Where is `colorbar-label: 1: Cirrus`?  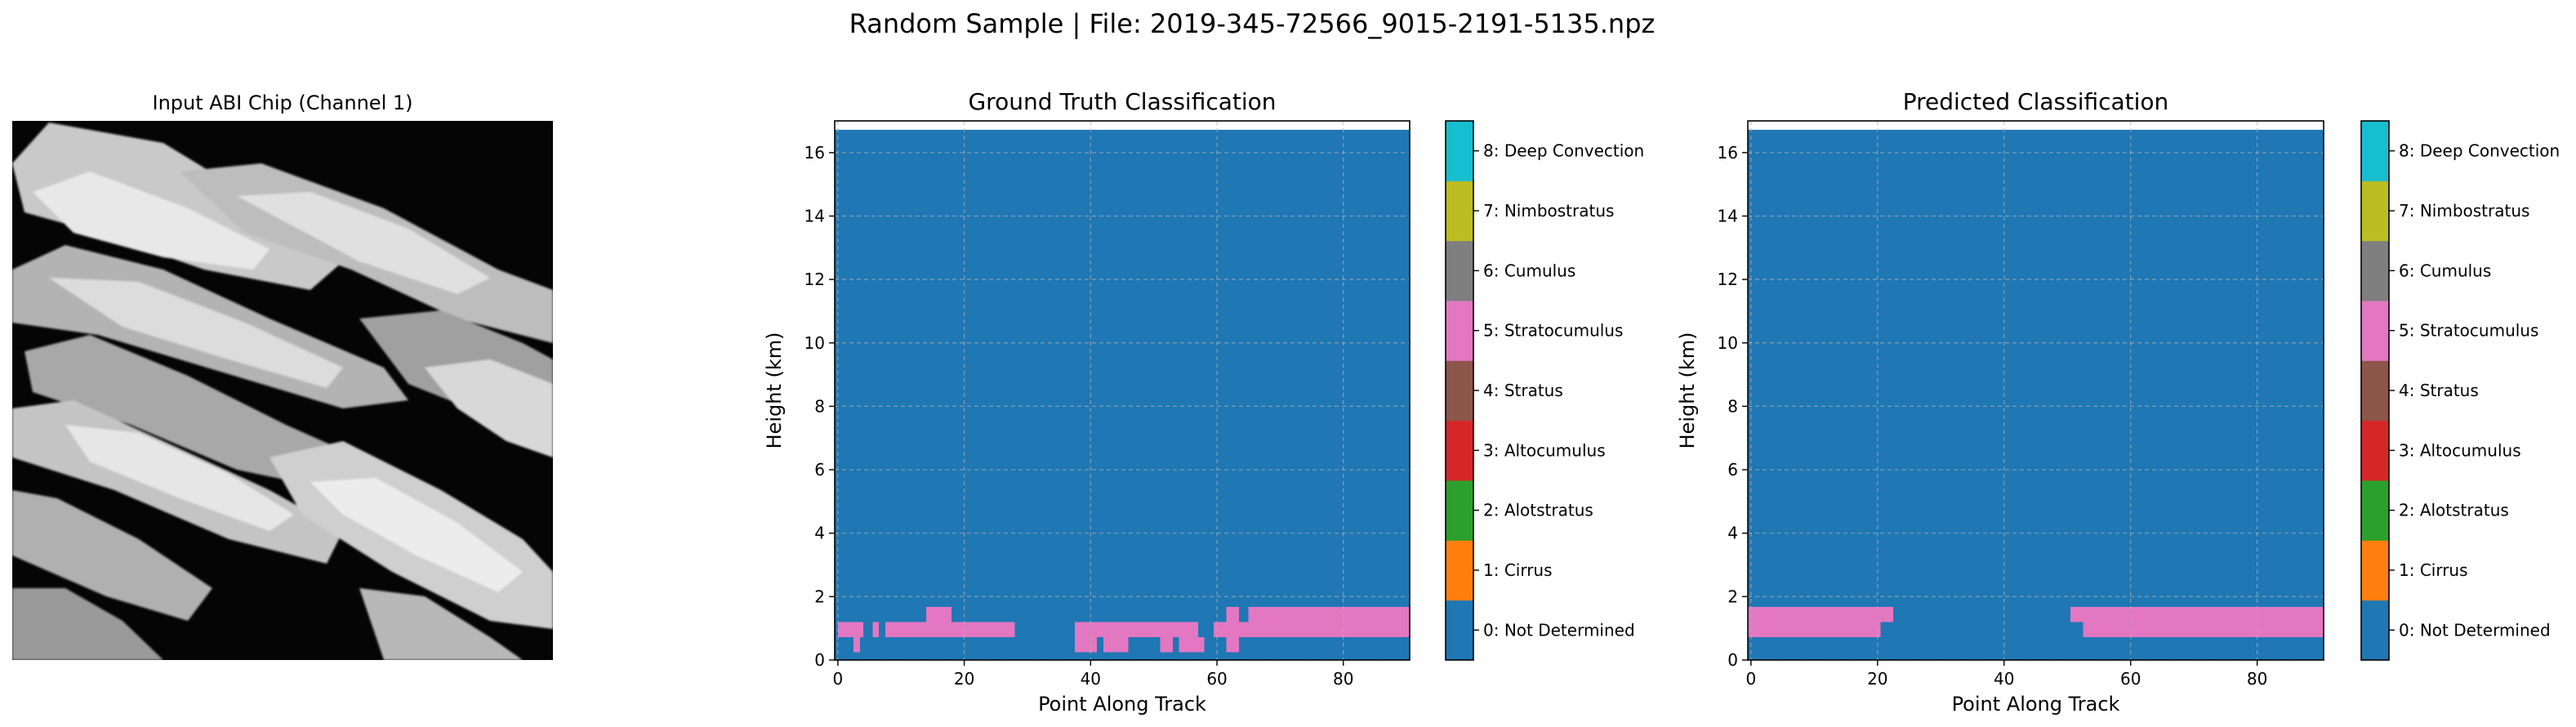 colorbar-label: 1: Cirrus is located at coordinates (1518, 570).